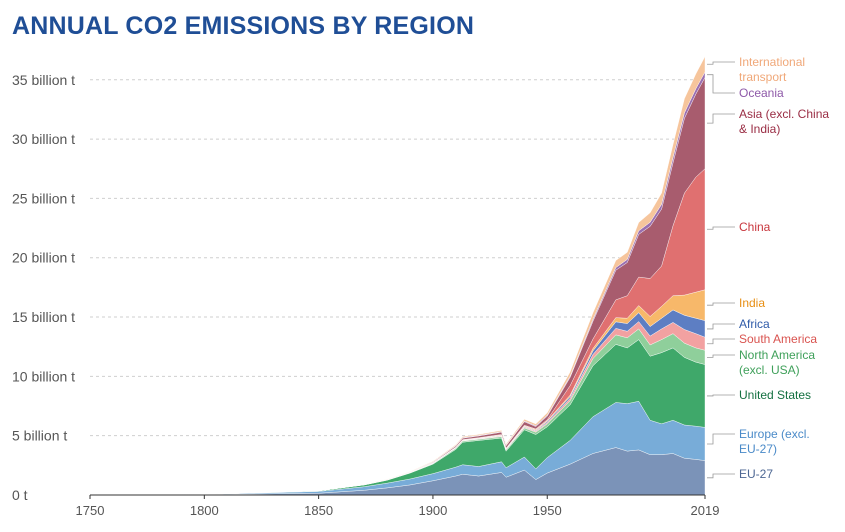 This screenshot has height=532, width=845. Describe the element at coordinates (756, 474) in the screenshot. I see `series-label-eu-27: EU-27` at that location.